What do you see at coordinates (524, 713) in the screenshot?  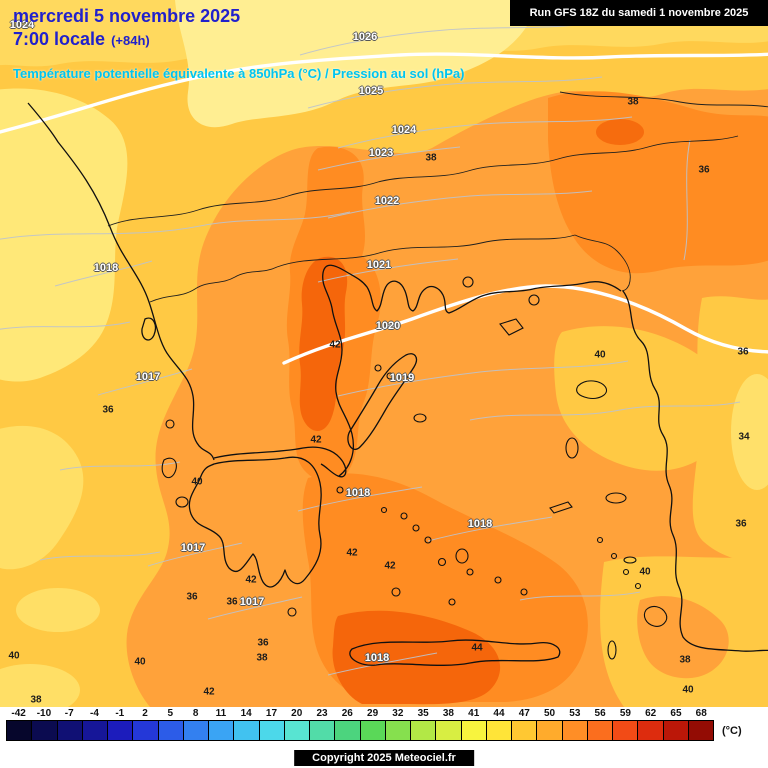 I see `scale-tick-label: 47` at bounding box center [524, 713].